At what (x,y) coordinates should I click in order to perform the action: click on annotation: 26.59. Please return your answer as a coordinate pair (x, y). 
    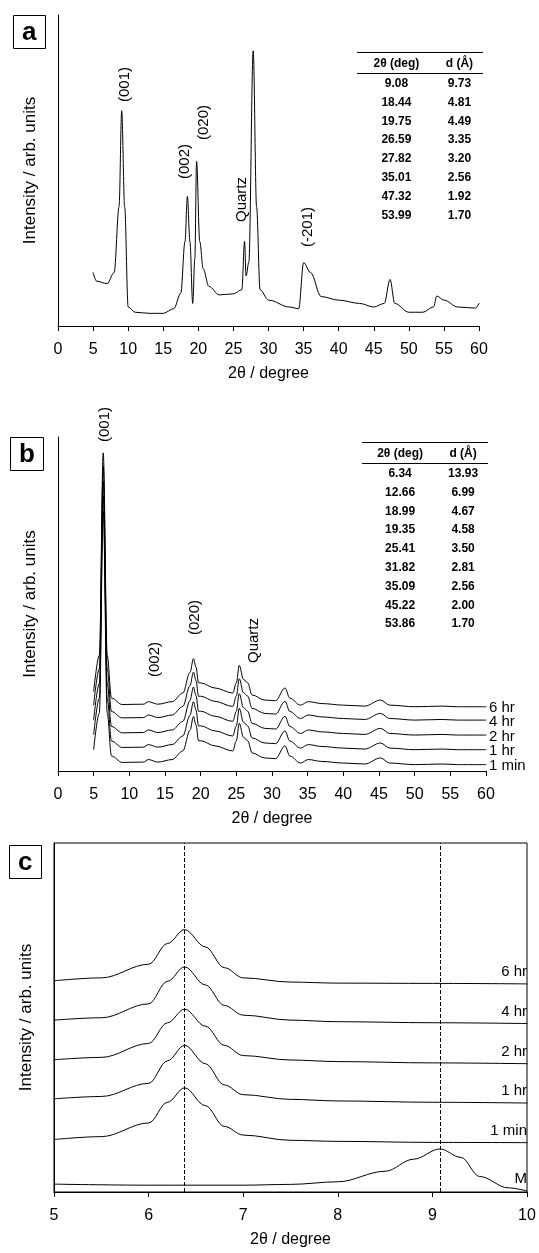
    Looking at the image, I should click on (396, 140).